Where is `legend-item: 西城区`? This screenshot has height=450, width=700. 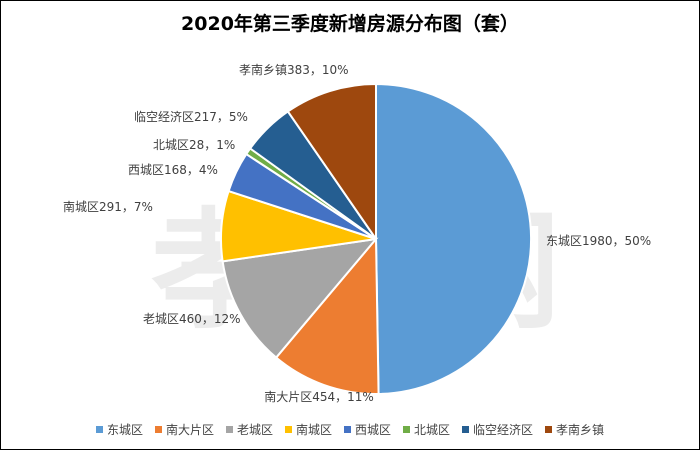 legend-item: 西城区 is located at coordinates (367, 429).